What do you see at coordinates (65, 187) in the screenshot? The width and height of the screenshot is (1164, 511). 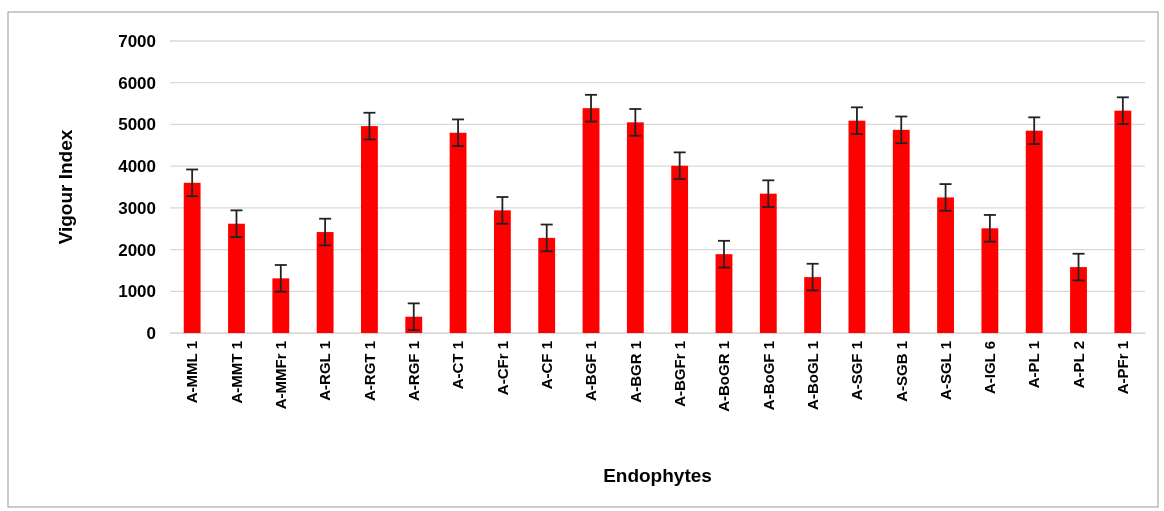 I see `y-axis-title: Vigour Index` at bounding box center [65, 187].